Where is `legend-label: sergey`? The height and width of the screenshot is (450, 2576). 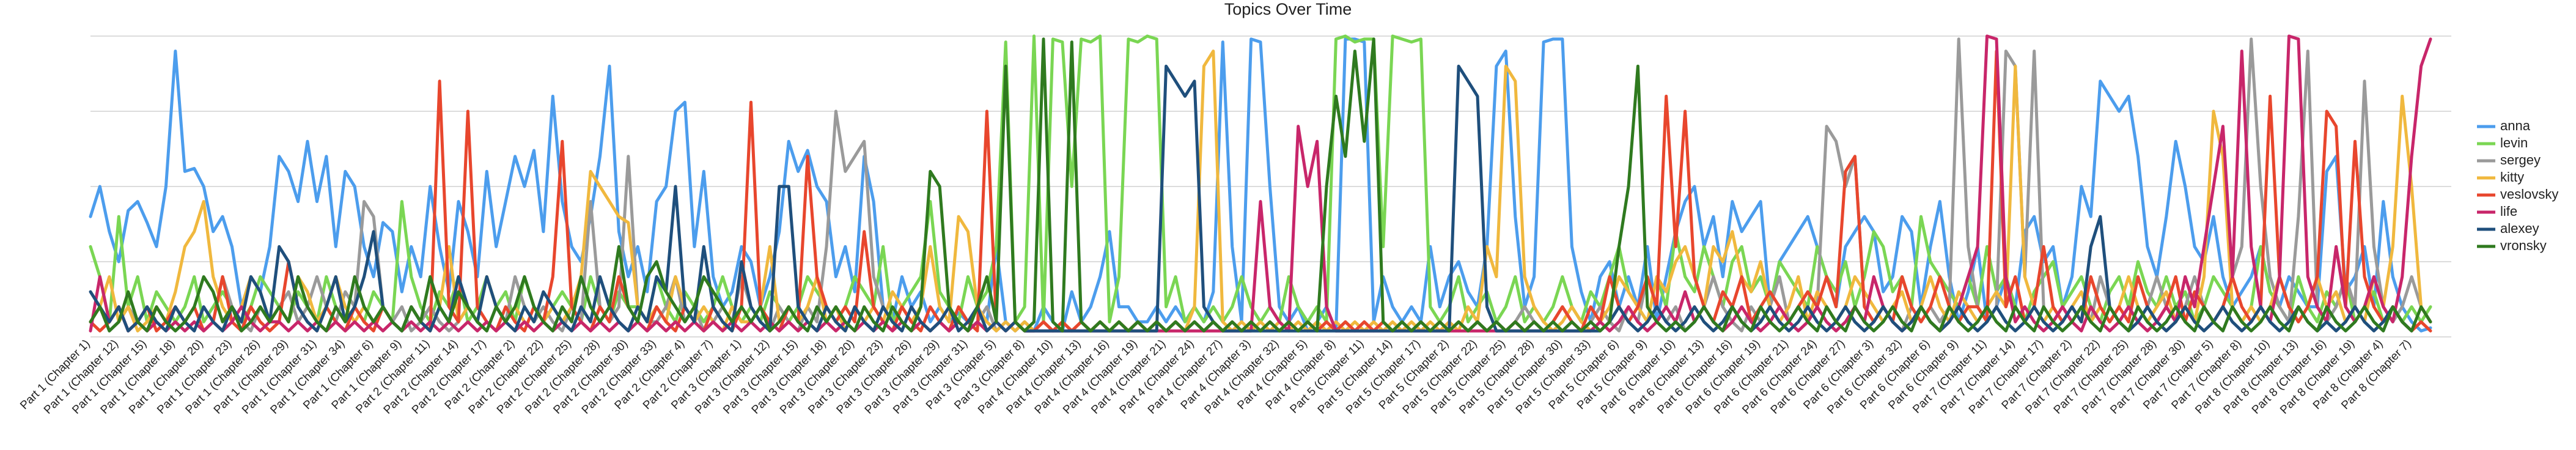
legend-label: sergey is located at coordinates (2520, 160).